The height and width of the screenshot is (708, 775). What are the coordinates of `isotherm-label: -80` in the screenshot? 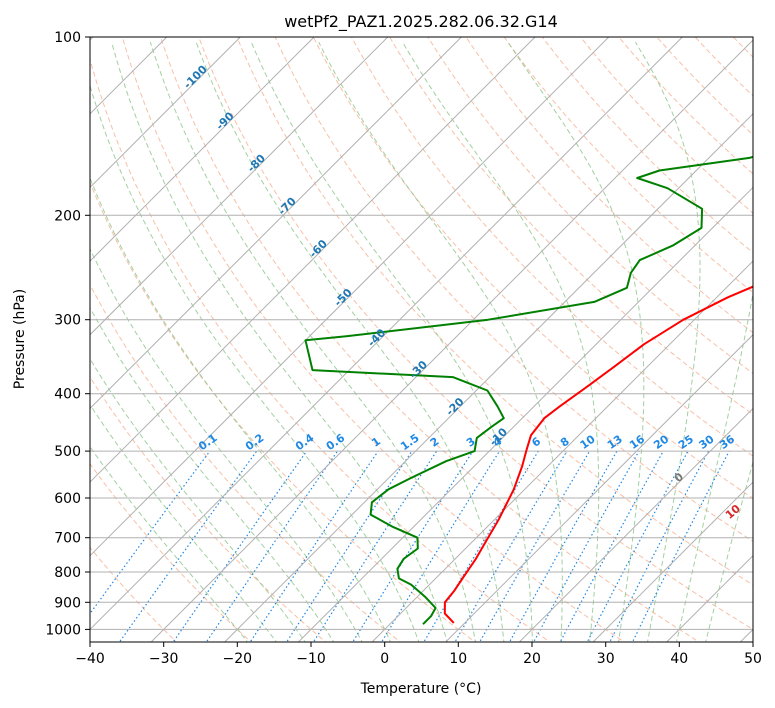 It's located at (256, 162).